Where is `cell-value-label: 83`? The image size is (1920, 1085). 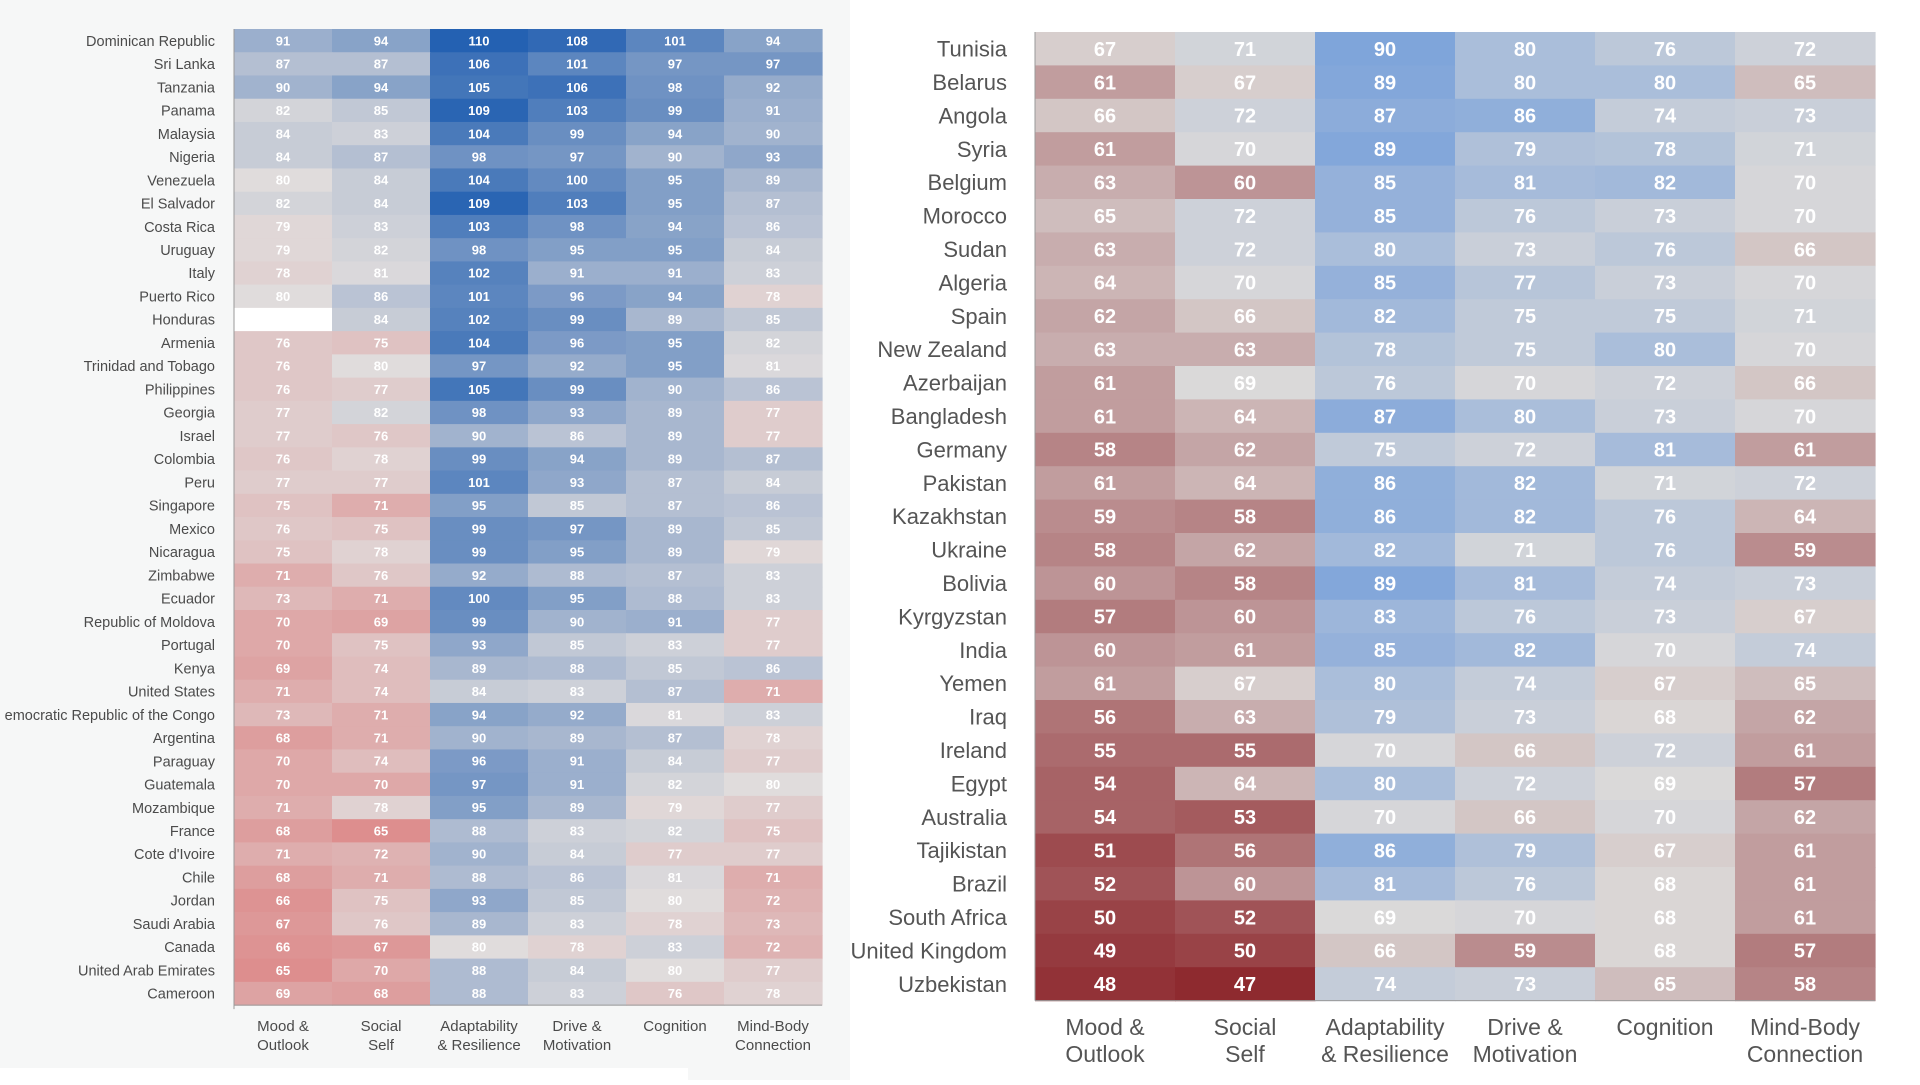
cell-value-label: 83 is located at coordinates (773, 714).